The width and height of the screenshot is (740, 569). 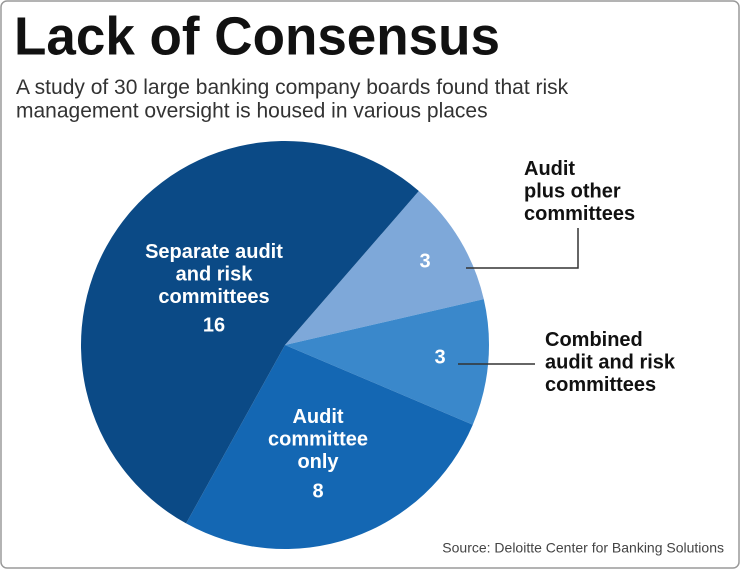 I want to click on value-label: 16, so click(x=214, y=325).